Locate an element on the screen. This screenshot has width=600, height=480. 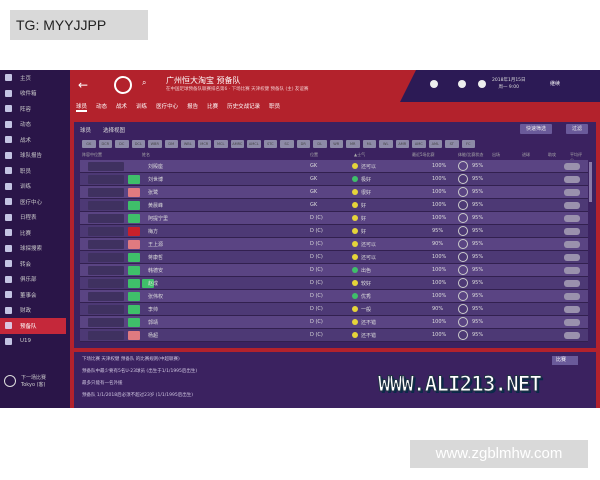
tab: 比赛 is located at coordinates (213, 107).